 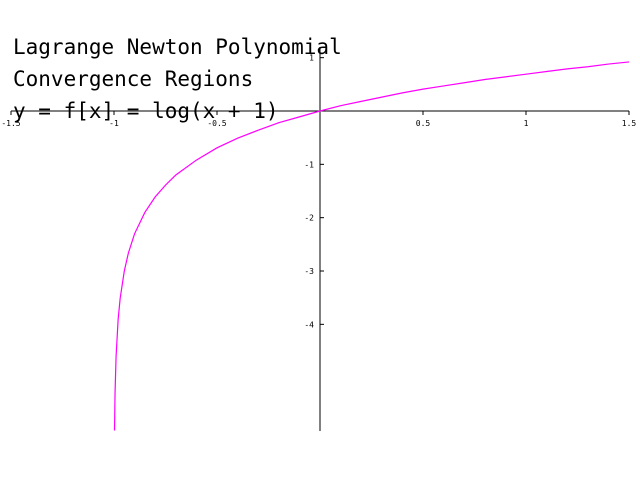 What do you see at coordinates (133, 79) in the screenshot?
I see `title-line-2: Convergence Regions` at bounding box center [133, 79].